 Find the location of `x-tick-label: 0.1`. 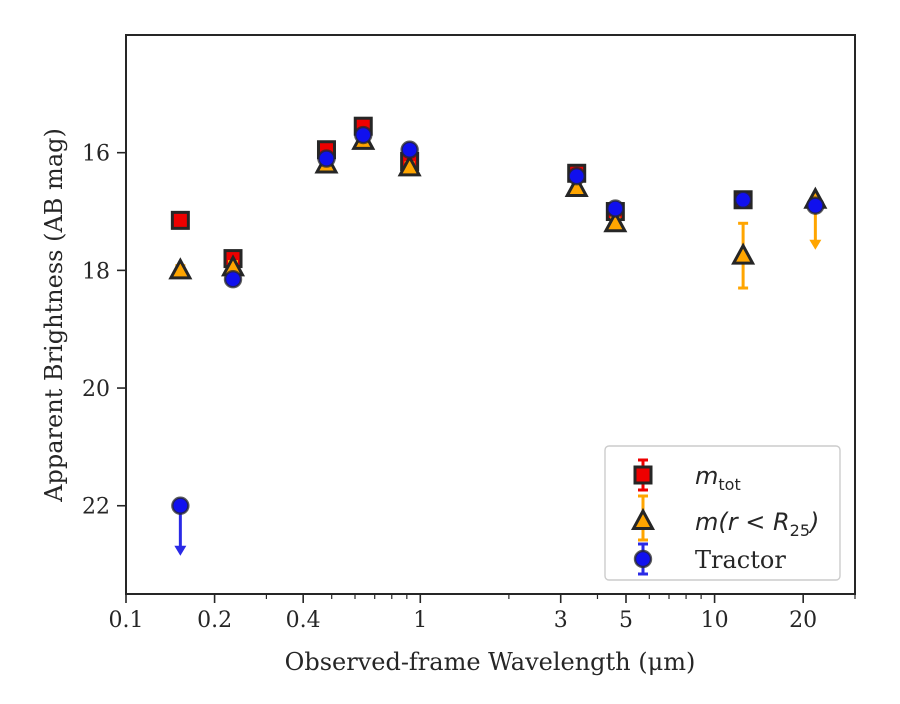

x-tick-label: 0.1 is located at coordinates (126, 620).